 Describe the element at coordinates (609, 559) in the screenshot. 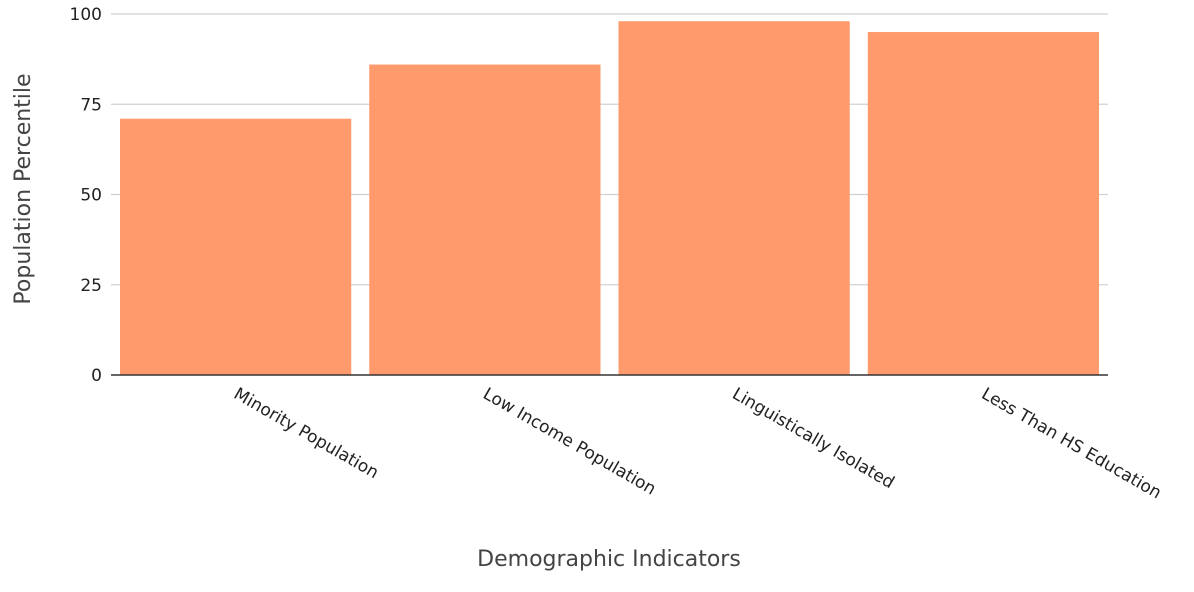

I see `x-axis-title: Demographic Indicators` at that location.